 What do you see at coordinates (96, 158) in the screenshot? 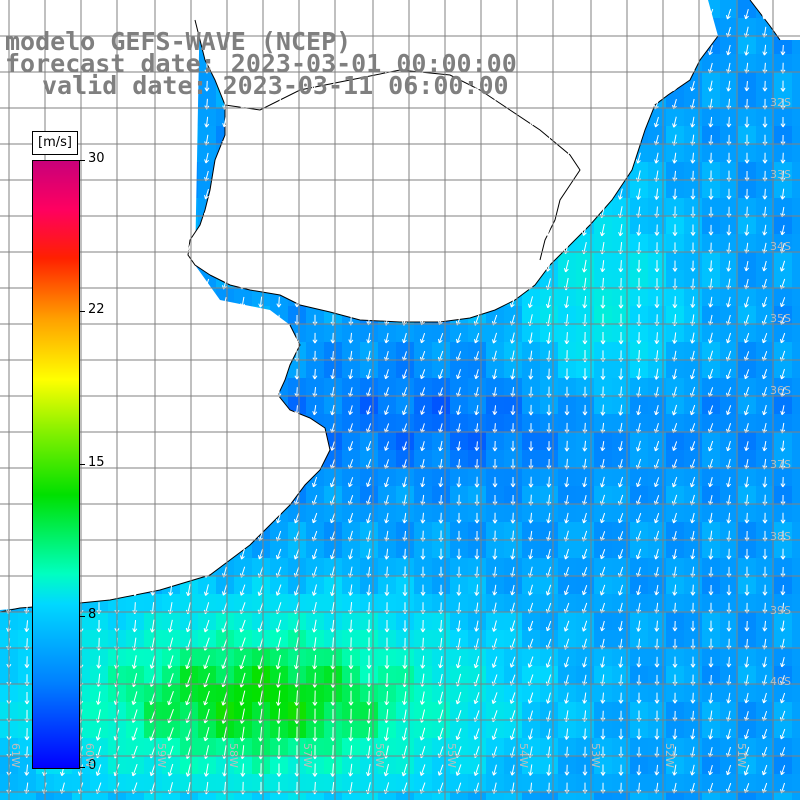
I see `legend-tick-label: 30` at bounding box center [96, 158].